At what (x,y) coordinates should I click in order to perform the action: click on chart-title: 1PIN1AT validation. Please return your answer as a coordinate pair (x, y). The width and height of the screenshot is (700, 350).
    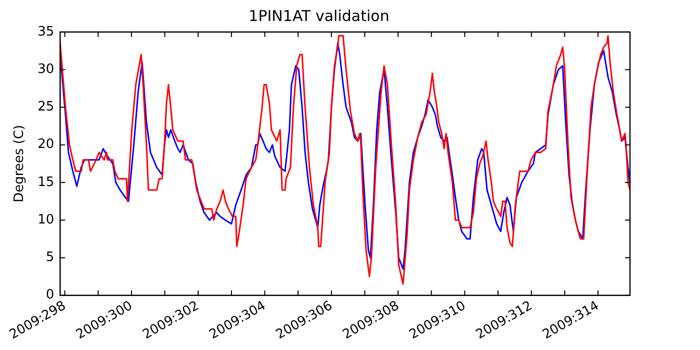
    Looking at the image, I should click on (319, 15).